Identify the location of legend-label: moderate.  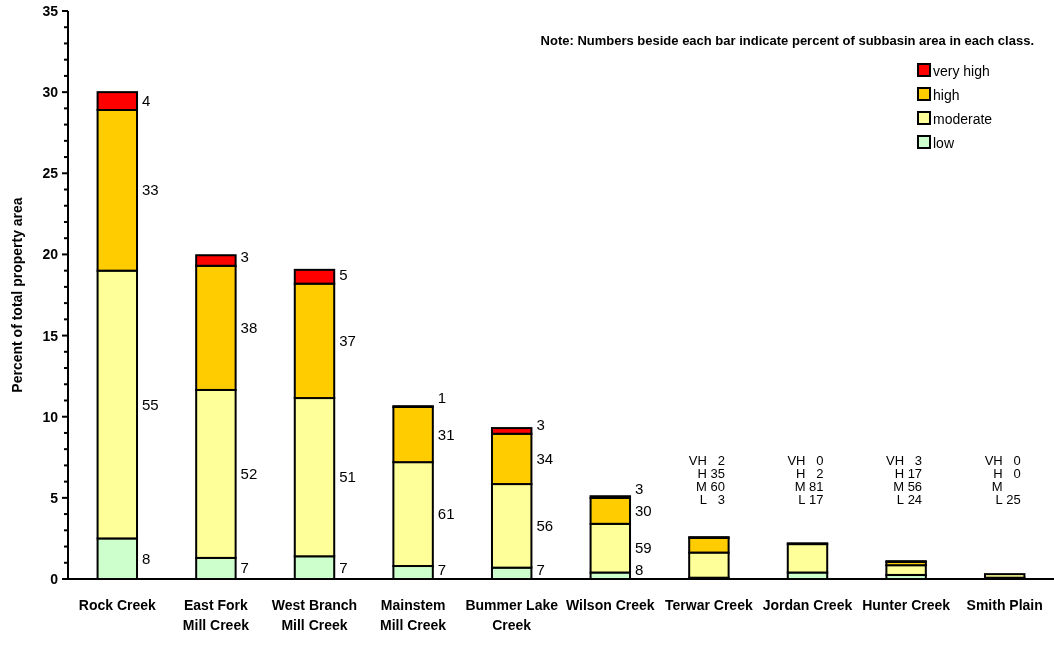
(963, 119).